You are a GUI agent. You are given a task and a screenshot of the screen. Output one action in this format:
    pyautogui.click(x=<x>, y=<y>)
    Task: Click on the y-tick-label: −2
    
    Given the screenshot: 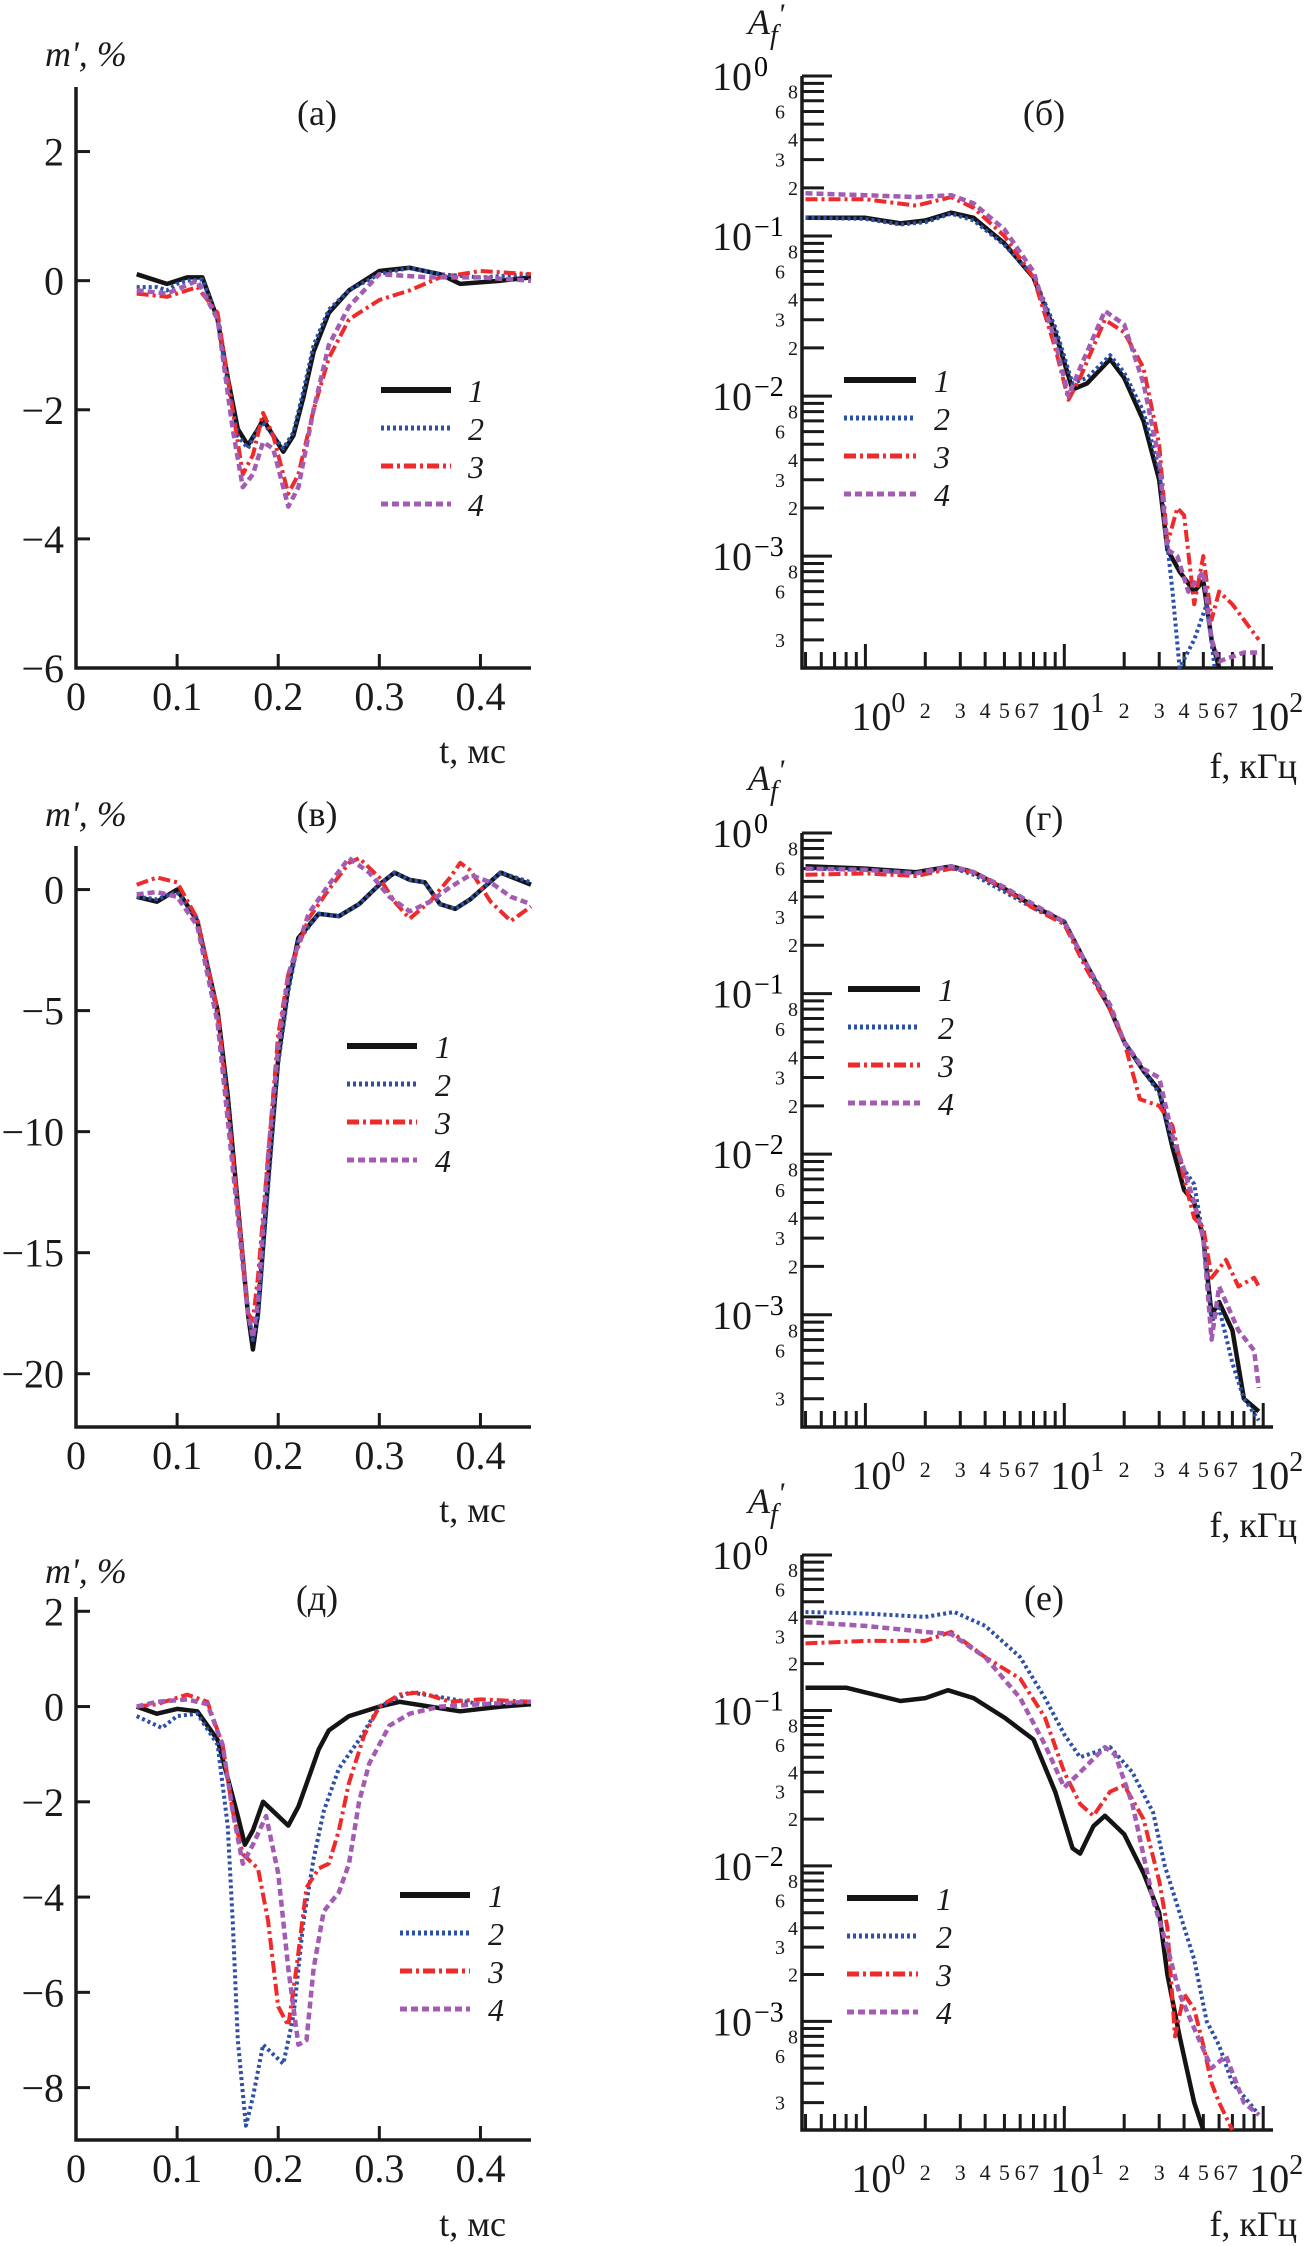 What is the action you would take?
    pyautogui.click(x=42, y=1802)
    